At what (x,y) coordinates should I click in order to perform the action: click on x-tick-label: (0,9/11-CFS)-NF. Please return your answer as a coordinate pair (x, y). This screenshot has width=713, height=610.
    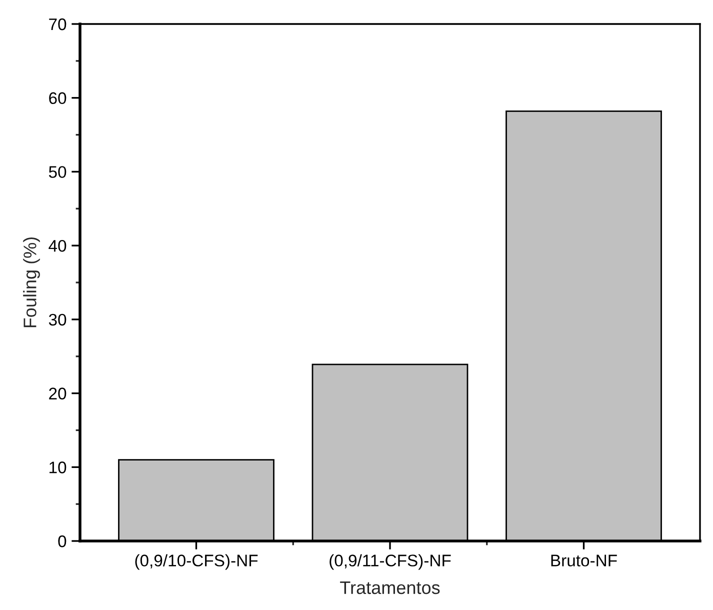
    Looking at the image, I should click on (390, 562).